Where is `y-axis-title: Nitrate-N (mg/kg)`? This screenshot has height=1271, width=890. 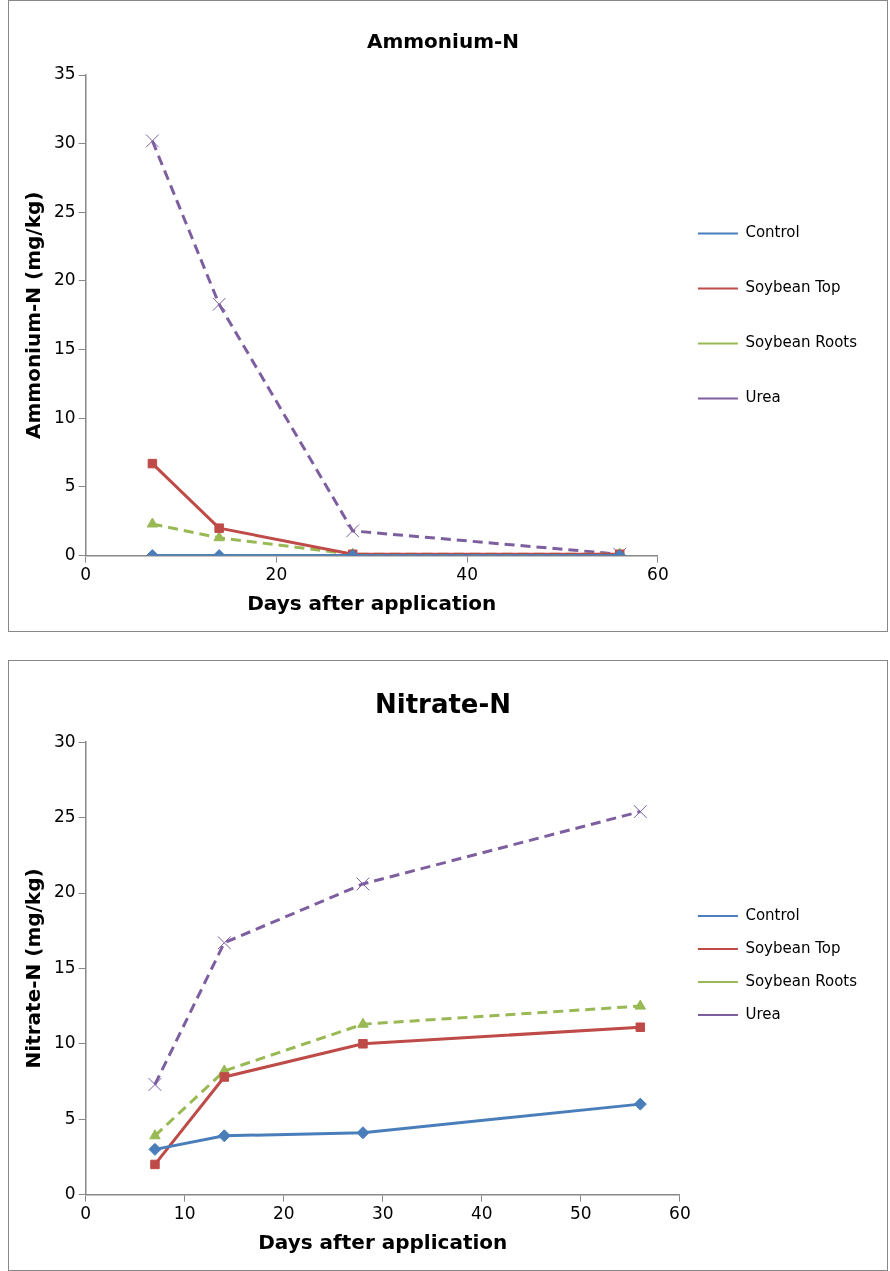
y-axis-title: Nitrate-N (mg/kg) is located at coordinates (33, 968).